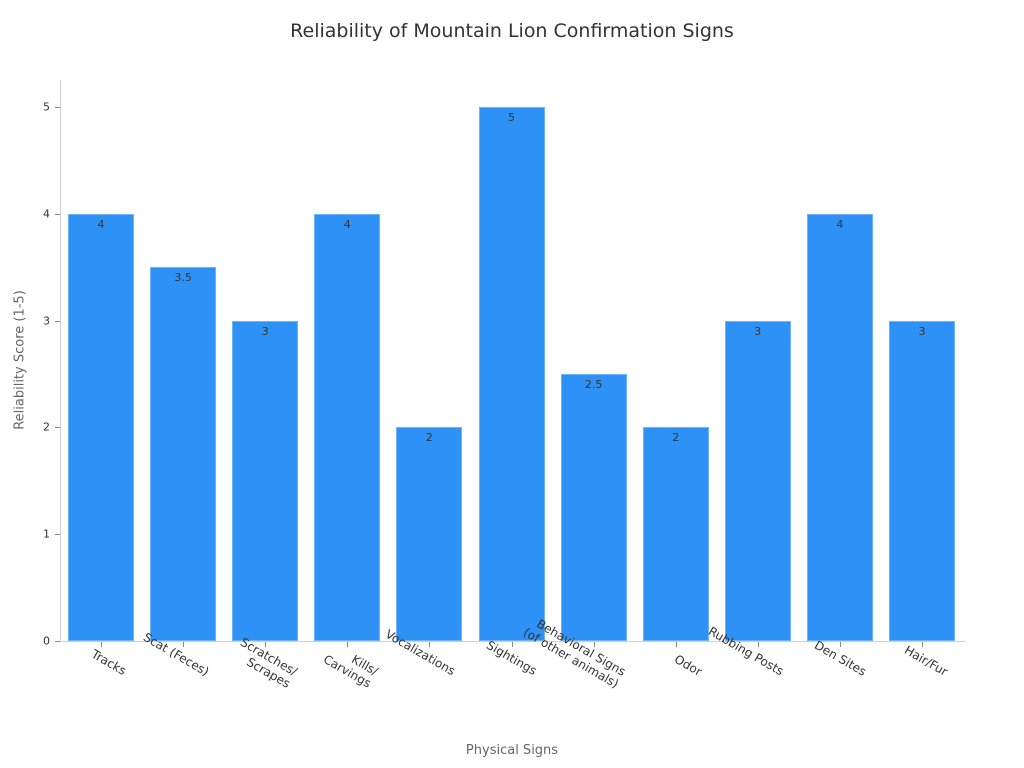 The image size is (1024, 768). What do you see at coordinates (512, 750) in the screenshot?
I see `x-axis-title: Physical Signs` at bounding box center [512, 750].